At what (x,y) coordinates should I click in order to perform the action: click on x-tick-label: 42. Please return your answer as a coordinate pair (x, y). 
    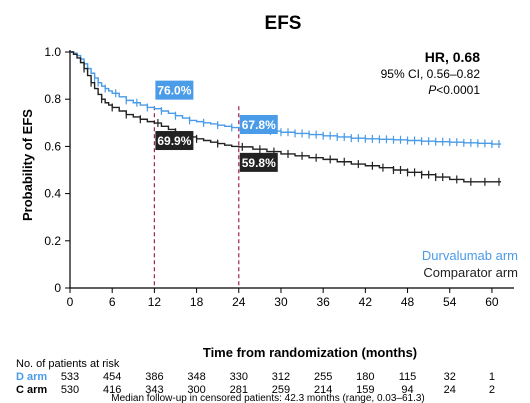
    Looking at the image, I should click on (366, 302).